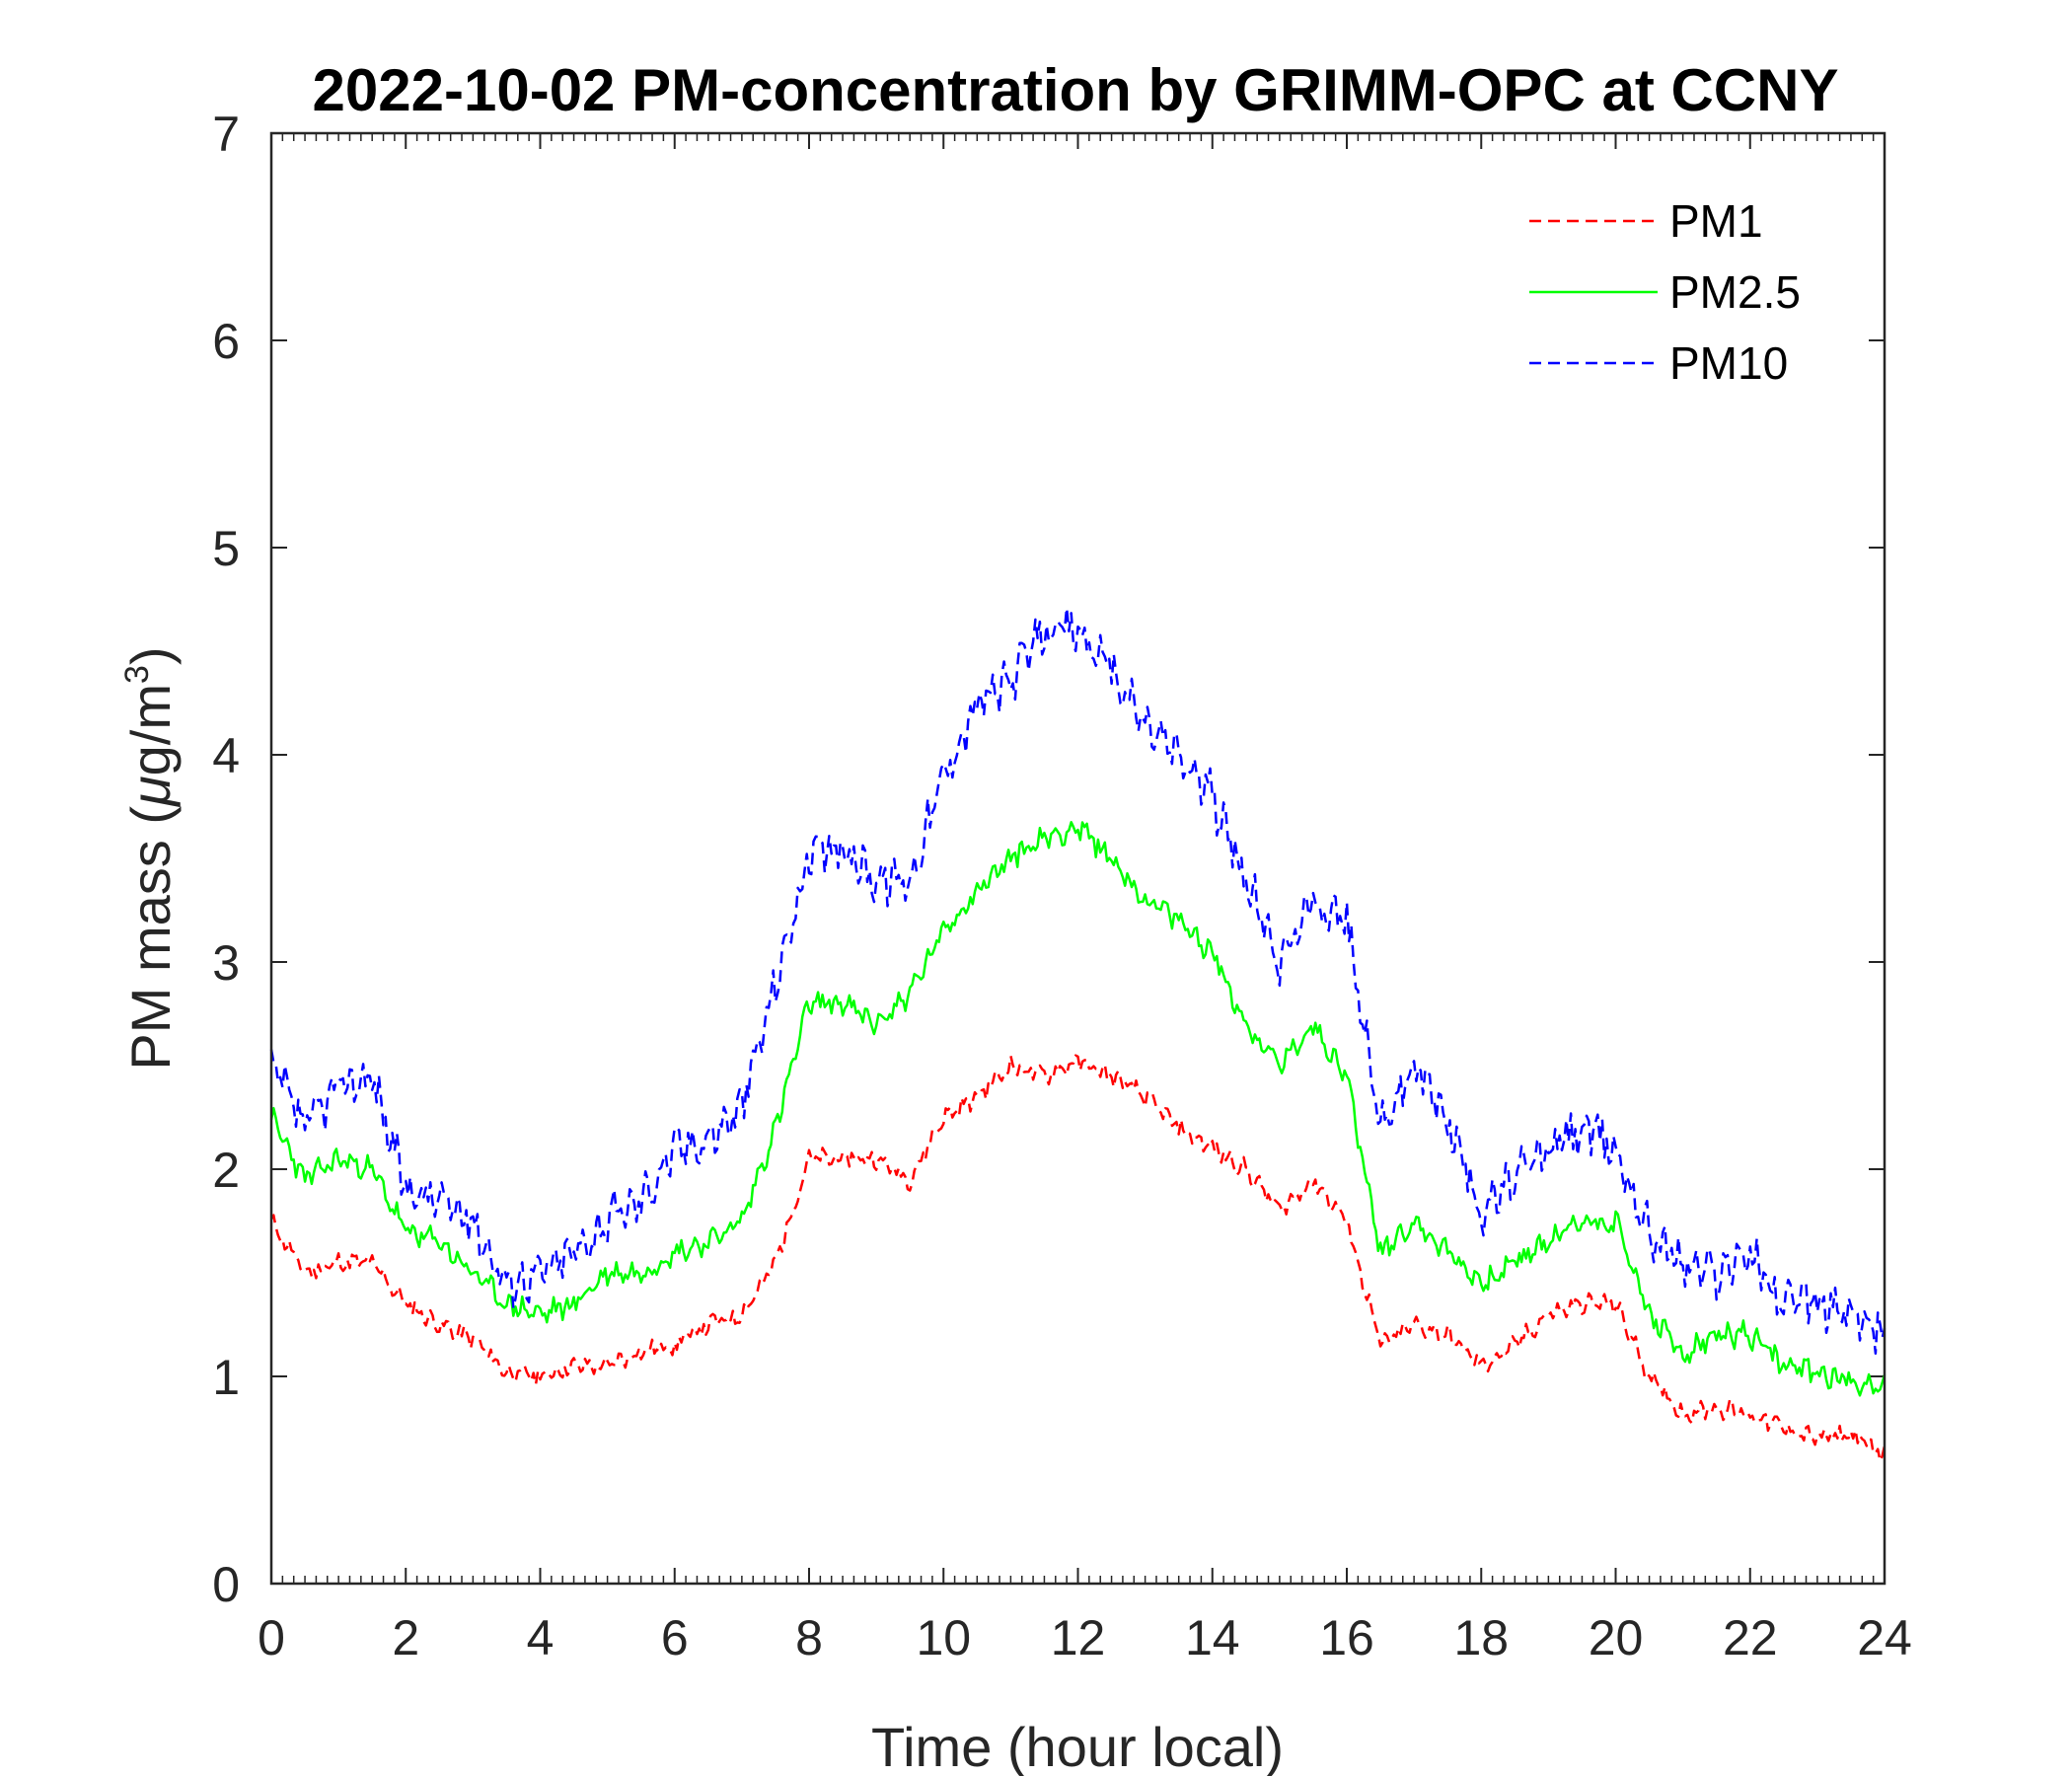 The width and height of the screenshot is (2072, 1776). Describe the element at coordinates (272, 1638) in the screenshot. I see `x-tick-label: 0` at that location.